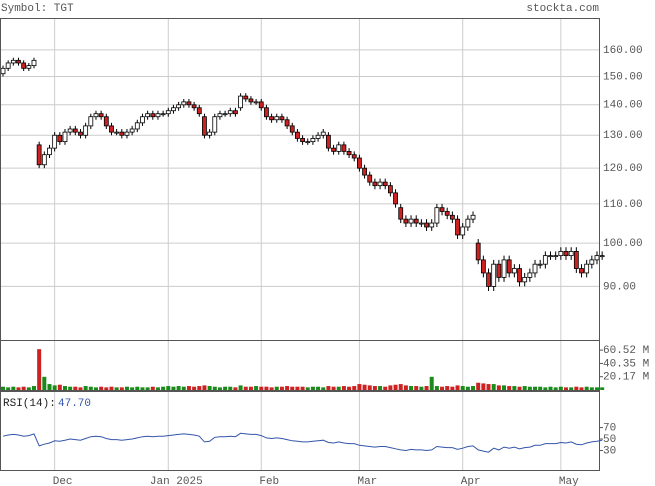 The height and width of the screenshot is (486, 655). What do you see at coordinates (623, 136) in the screenshot?
I see `y-tick-label: 130.00` at bounding box center [623, 136].